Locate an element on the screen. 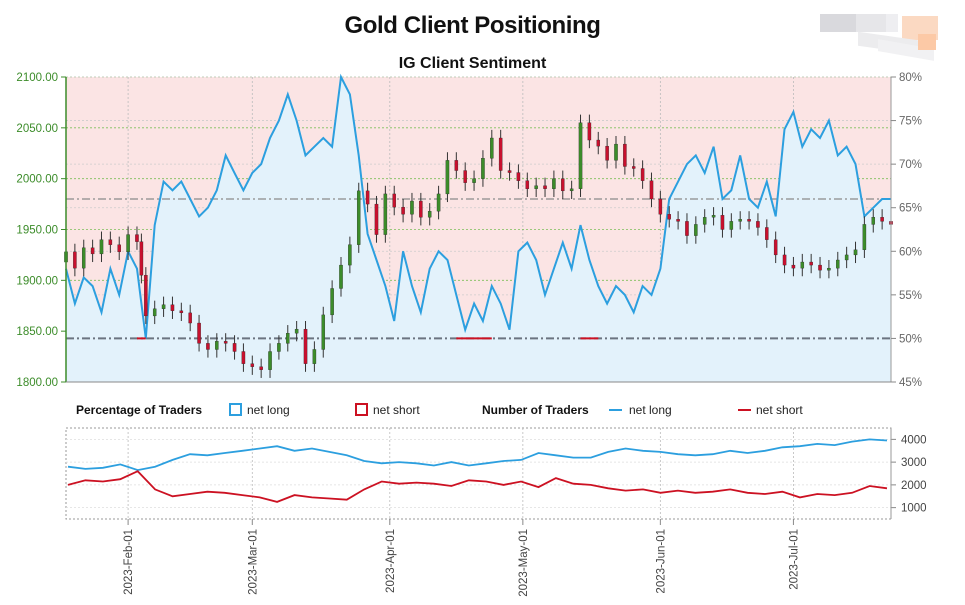  price-tick-label: 2050.00 is located at coordinates (37, 129).